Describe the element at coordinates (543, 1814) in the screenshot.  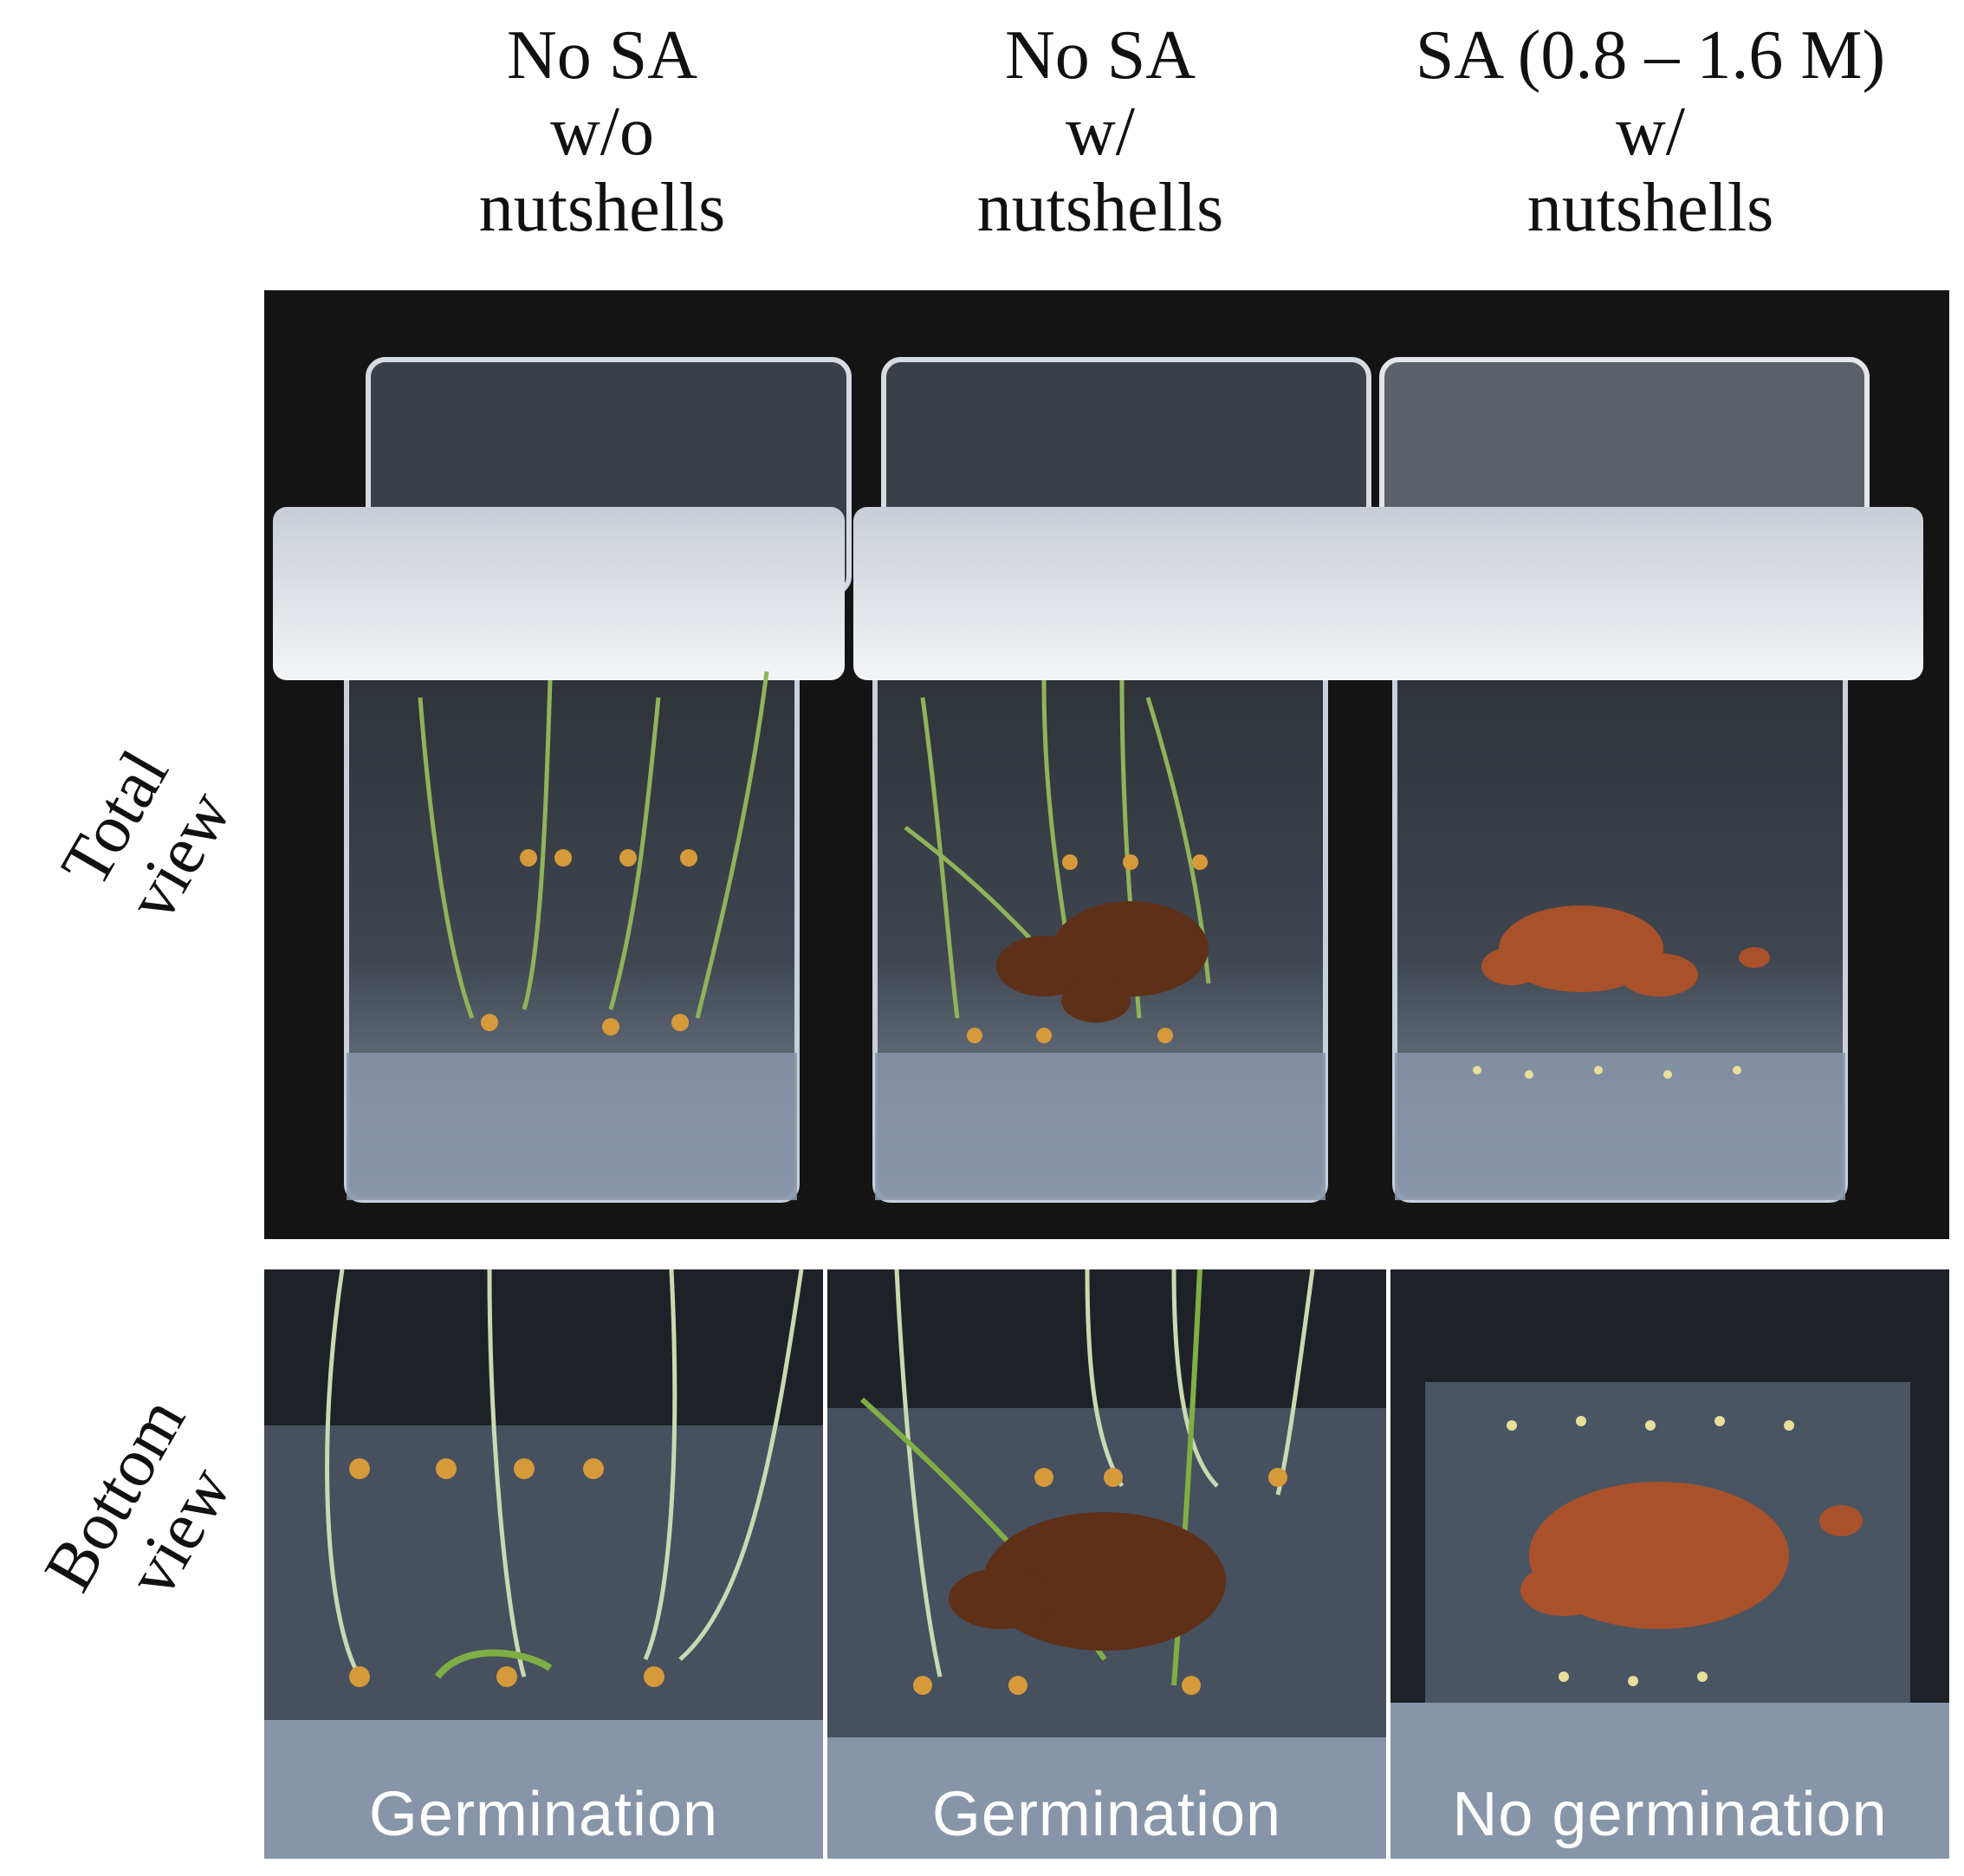
I see `caption-germination-1: Germination` at that location.